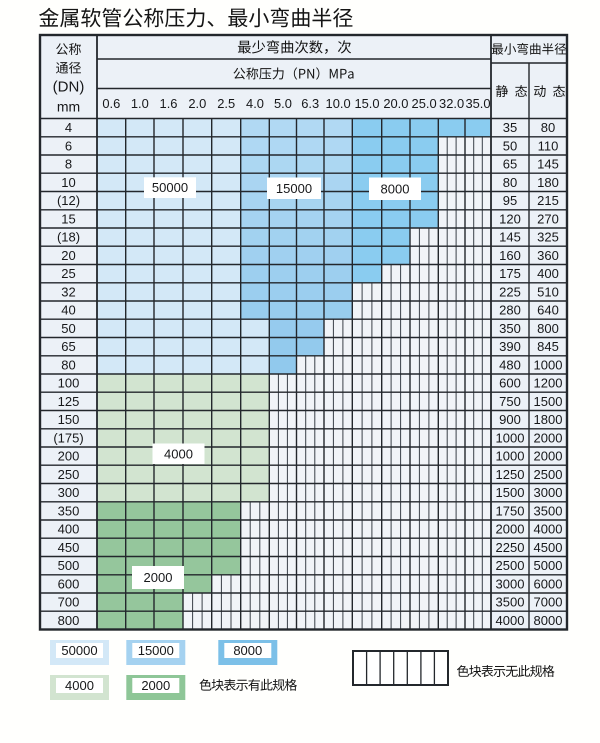 The image size is (600, 743). What do you see at coordinates (68, 182) in the screenshot?
I see `svg-text: 10` at bounding box center [68, 182].